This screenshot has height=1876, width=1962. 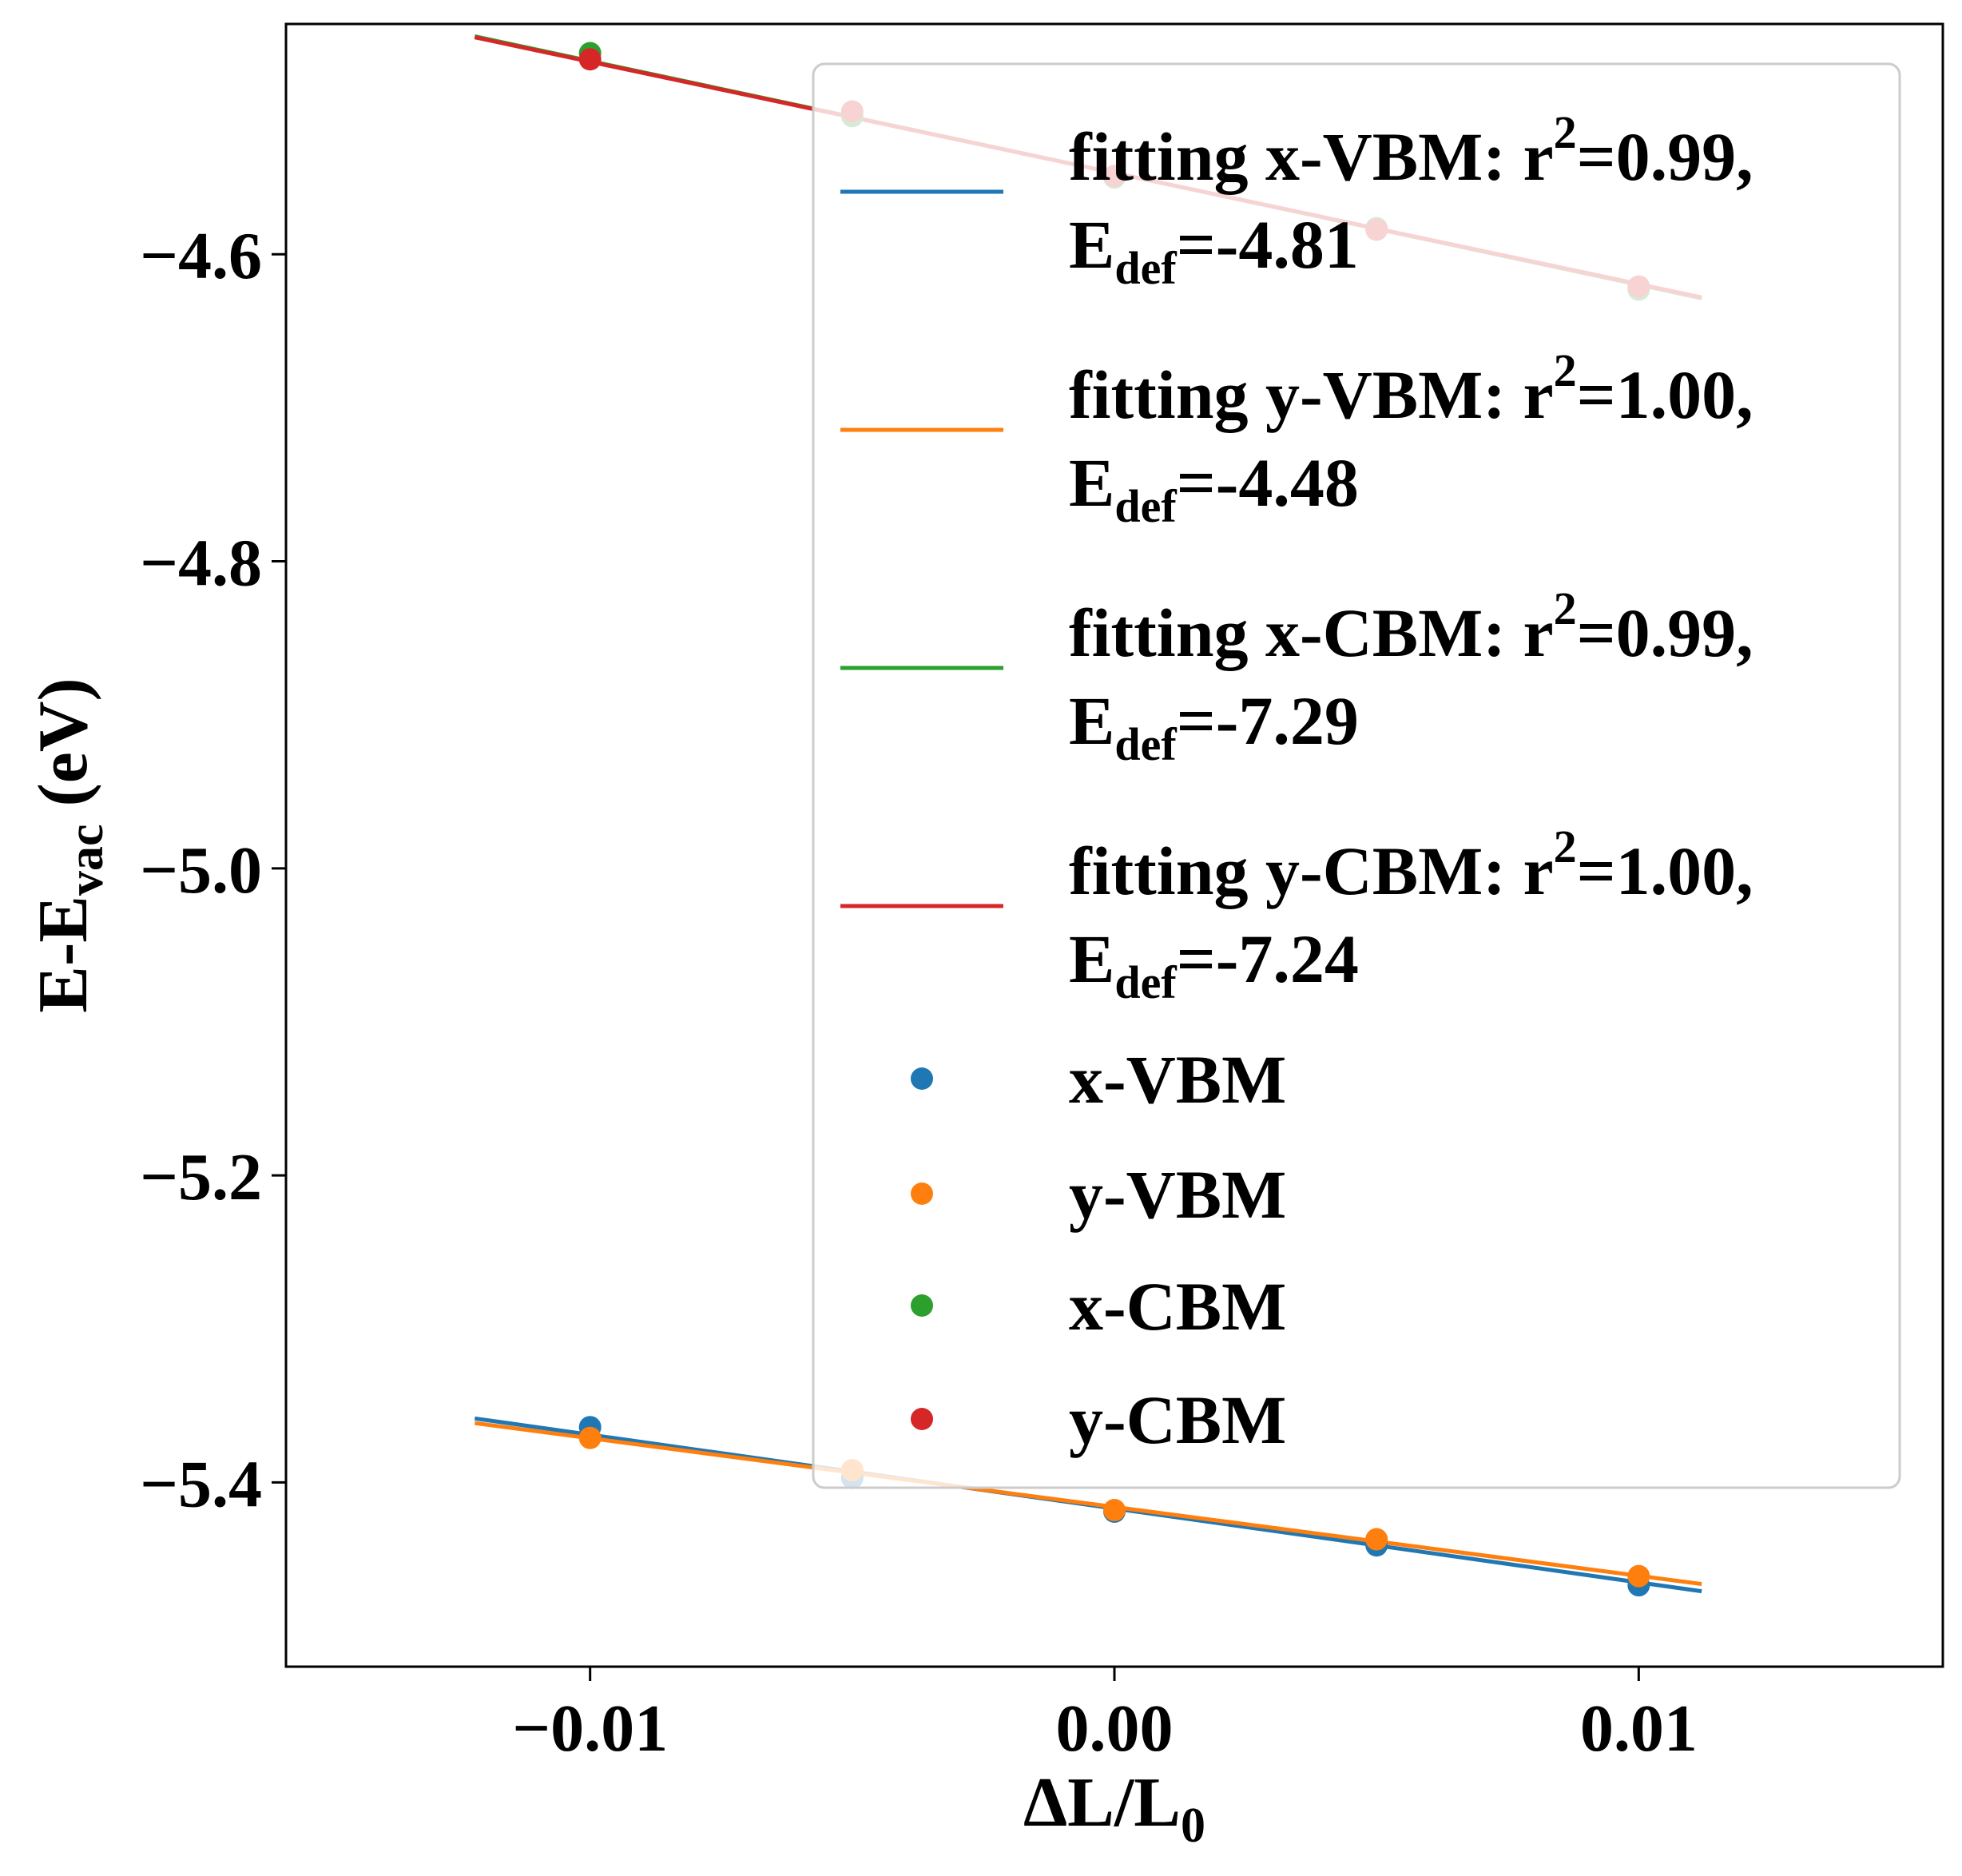 I want to click on y-tick-label: −4.6, so click(x=201, y=256).